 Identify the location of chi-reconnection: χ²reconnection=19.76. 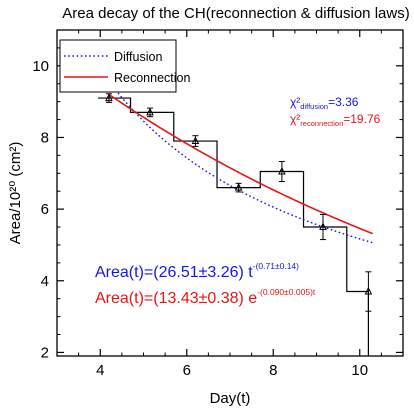
(335, 120).